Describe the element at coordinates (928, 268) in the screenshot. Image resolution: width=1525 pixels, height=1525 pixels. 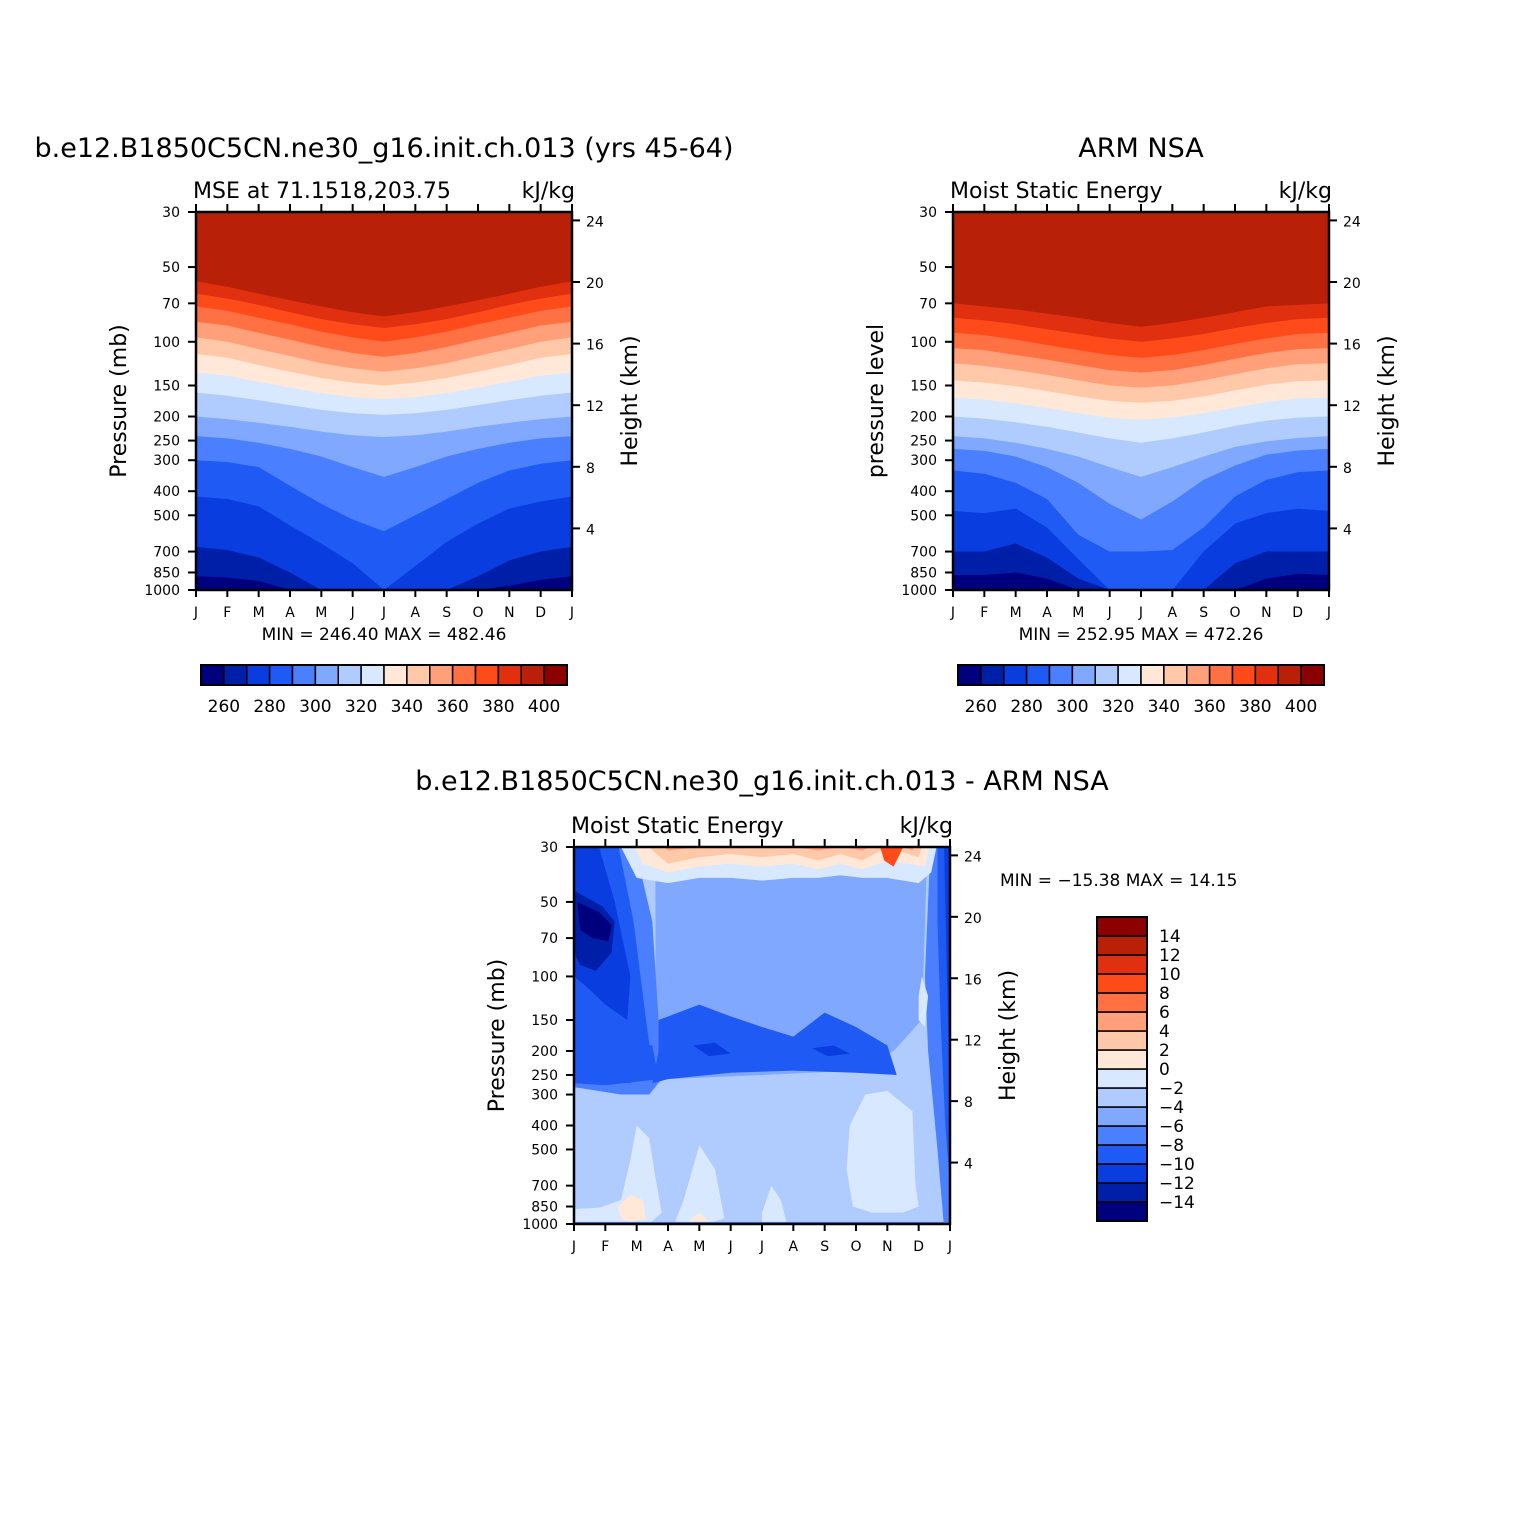
I see `pressure-tick-label: 50` at that location.